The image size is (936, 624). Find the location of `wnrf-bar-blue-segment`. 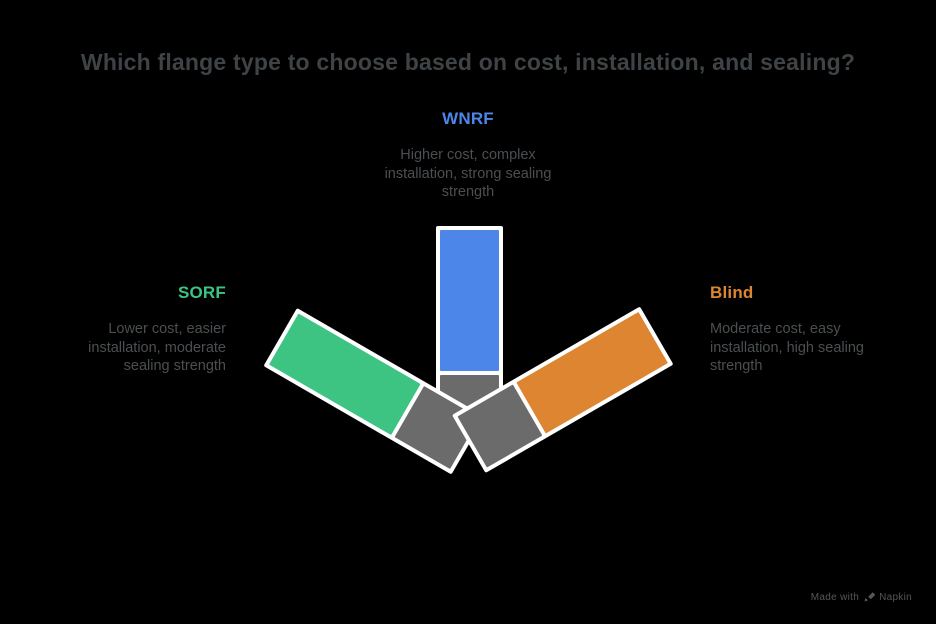

wnrf-bar-blue-segment is located at coordinates (469, 300).